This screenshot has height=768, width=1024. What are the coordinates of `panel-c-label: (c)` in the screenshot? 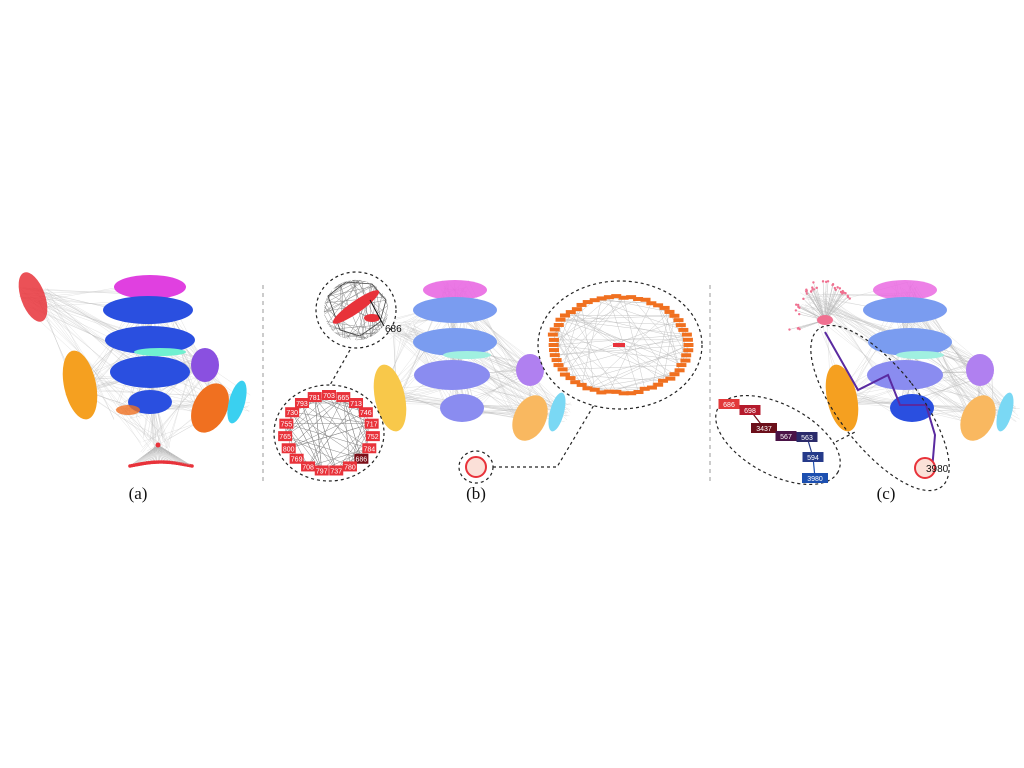 It's located at (886, 493).